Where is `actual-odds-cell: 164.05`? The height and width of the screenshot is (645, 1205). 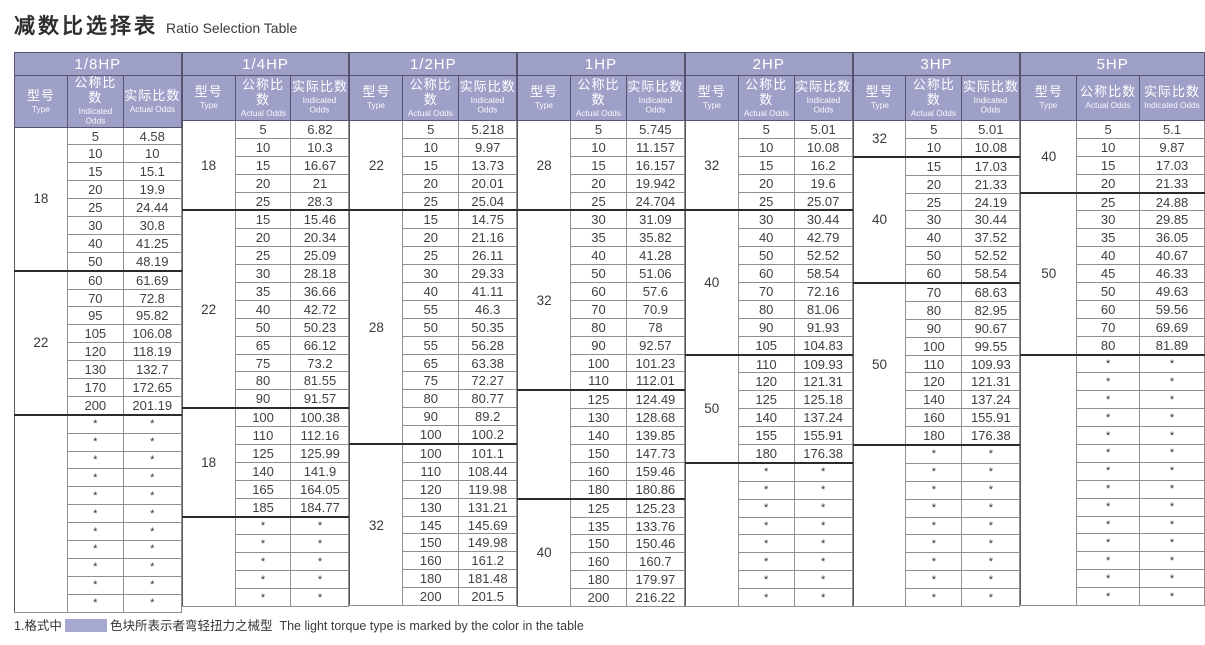 actual-odds-cell: 164.05 is located at coordinates (320, 489).